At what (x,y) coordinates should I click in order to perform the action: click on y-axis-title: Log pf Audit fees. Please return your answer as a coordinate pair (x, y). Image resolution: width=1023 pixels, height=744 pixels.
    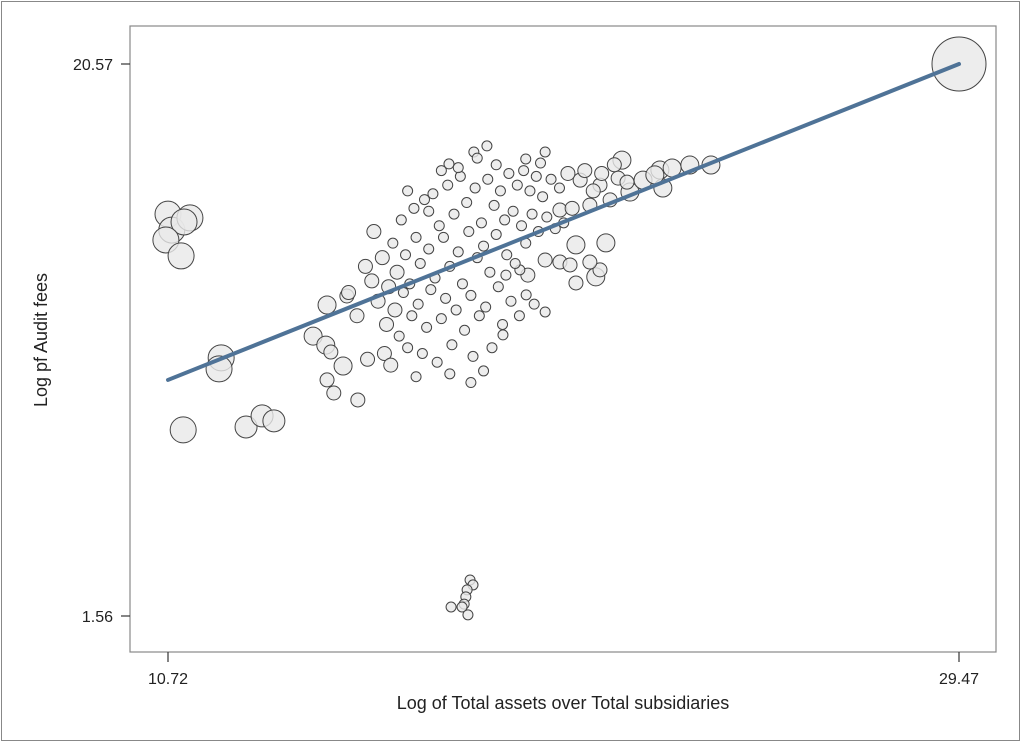
    Looking at the image, I should click on (41, 340).